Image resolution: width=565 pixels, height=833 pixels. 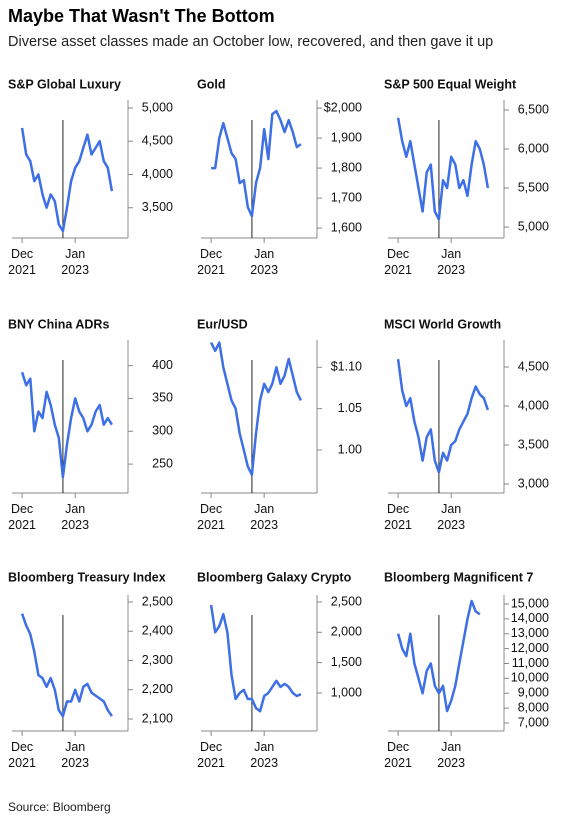 What do you see at coordinates (211, 84) in the screenshot?
I see `panel-title: Gold` at bounding box center [211, 84].